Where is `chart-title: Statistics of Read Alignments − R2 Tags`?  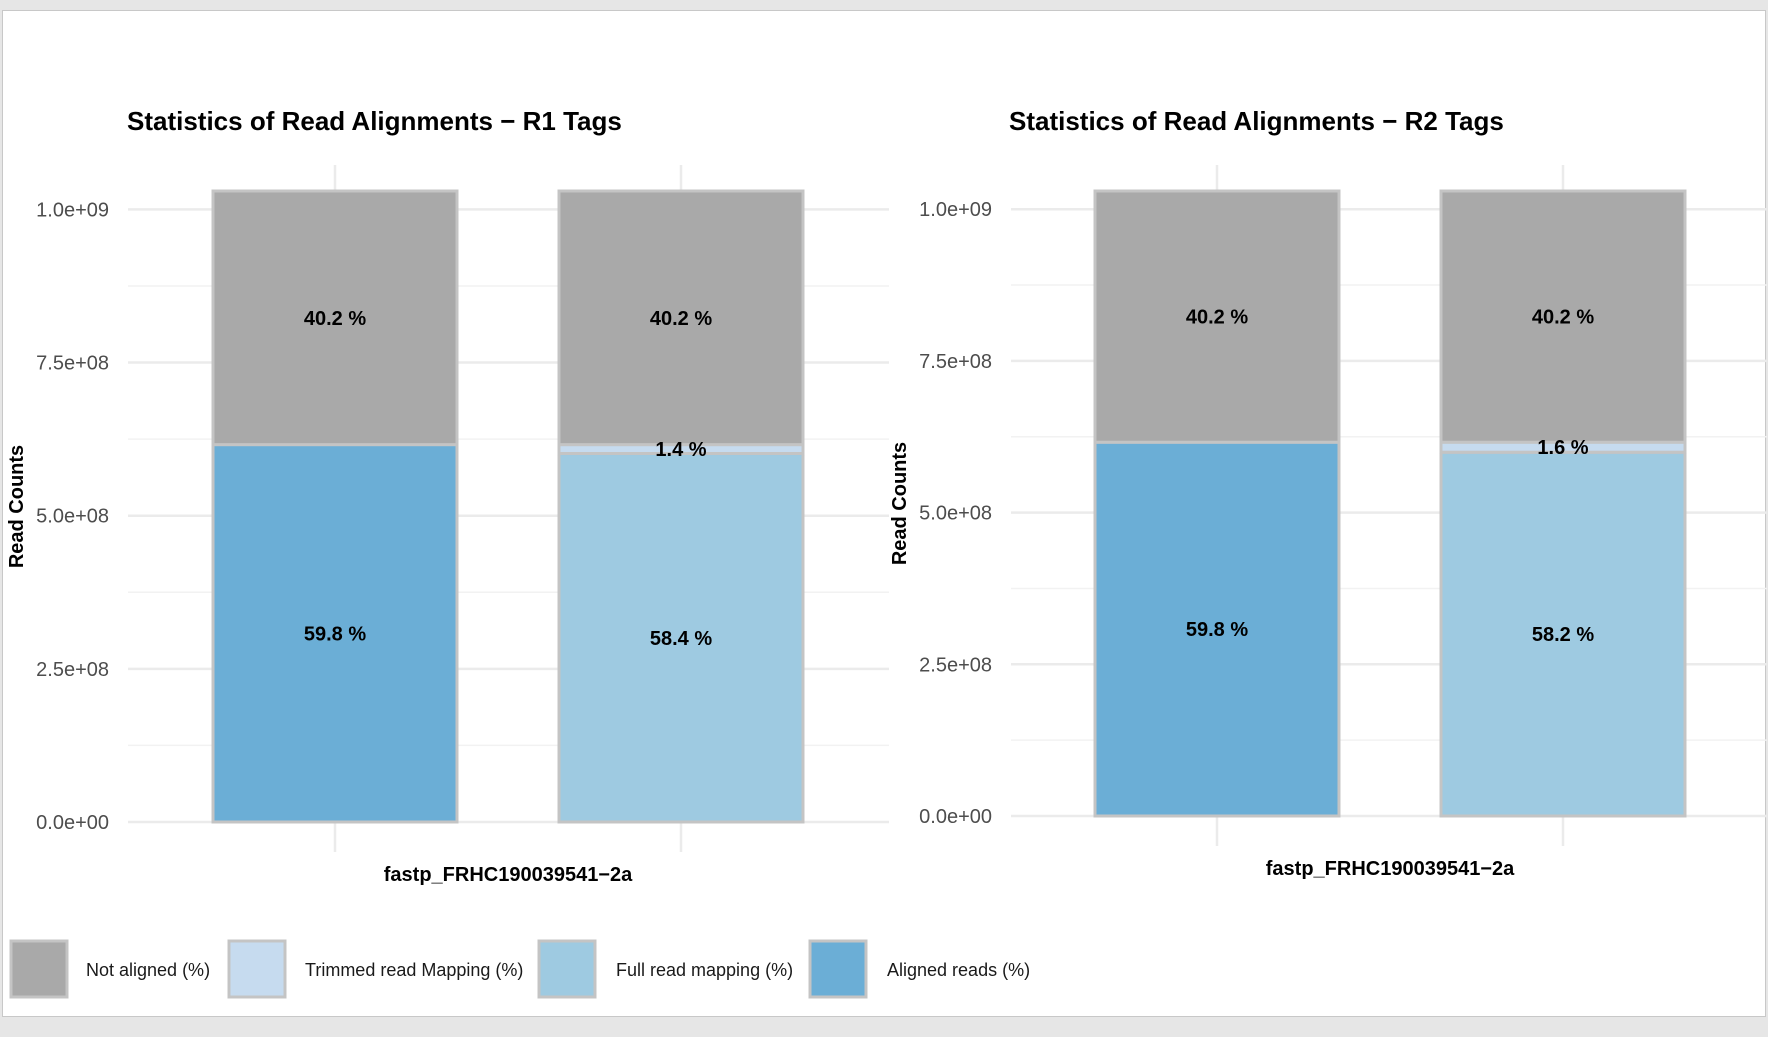 chart-title: Statistics of Read Alignments − R2 Tags is located at coordinates (1256, 121).